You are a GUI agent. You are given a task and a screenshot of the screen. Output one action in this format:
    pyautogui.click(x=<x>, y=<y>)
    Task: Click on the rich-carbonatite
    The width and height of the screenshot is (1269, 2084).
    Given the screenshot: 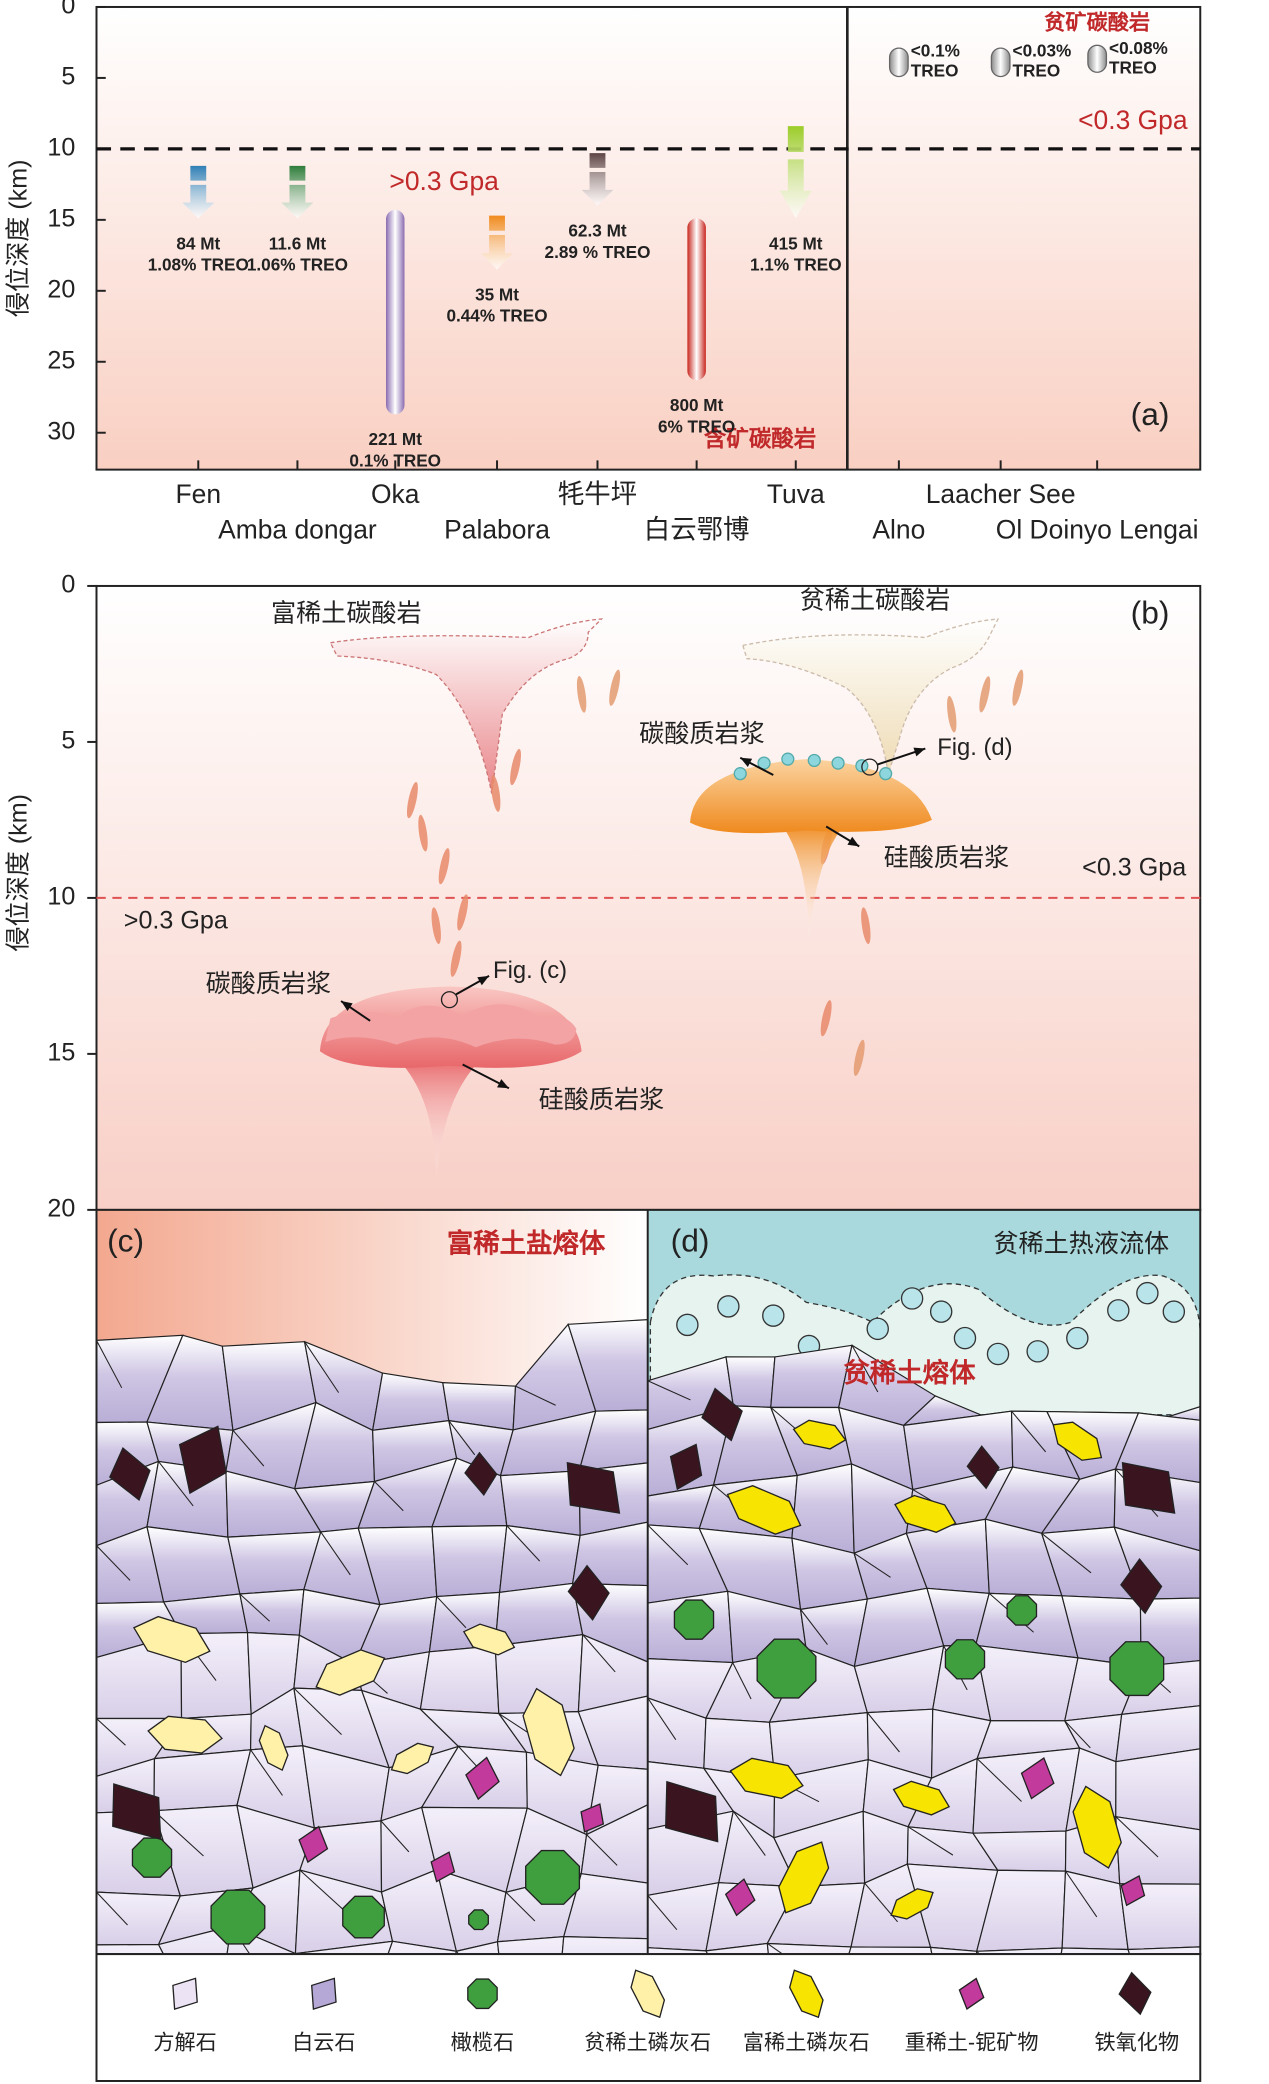 What is the action you would take?
    pyautogui.click(x=466, y=706)
    